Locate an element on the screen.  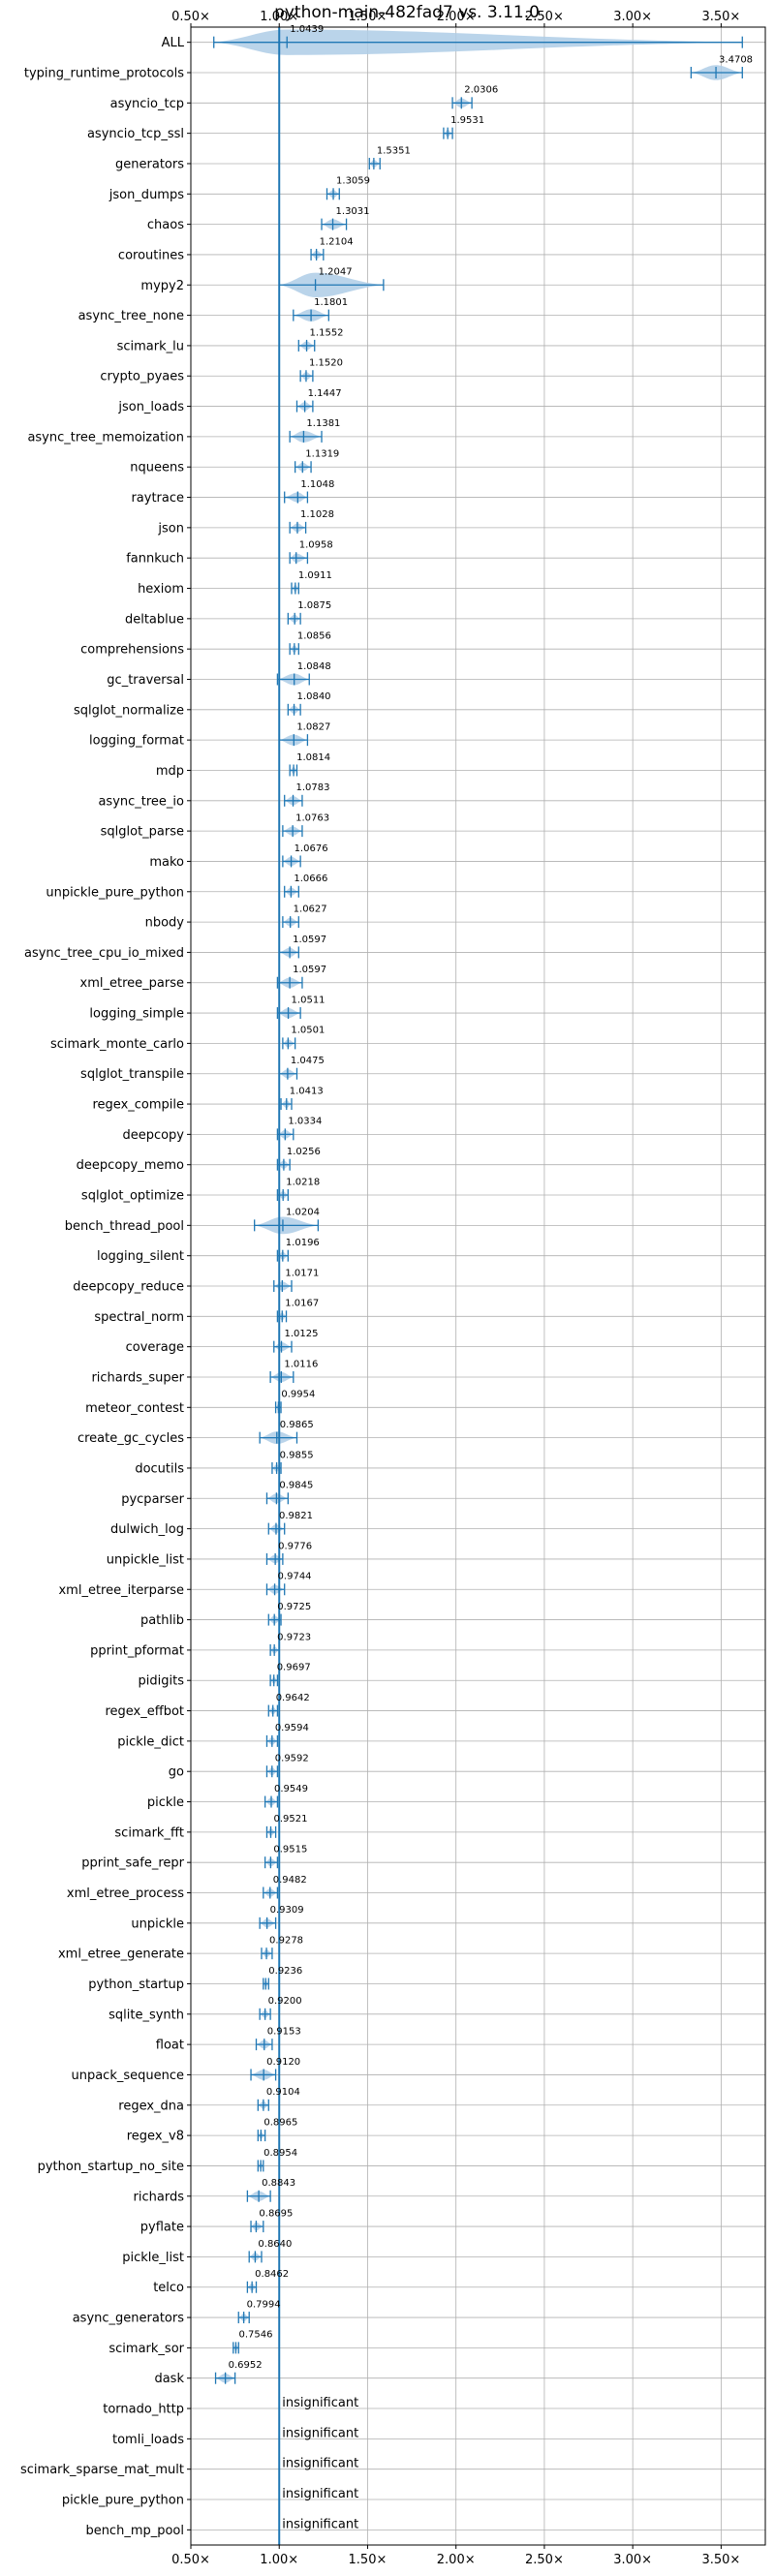
benchmark-label: xml_etree_generate is located at coordinates (121, 1954).